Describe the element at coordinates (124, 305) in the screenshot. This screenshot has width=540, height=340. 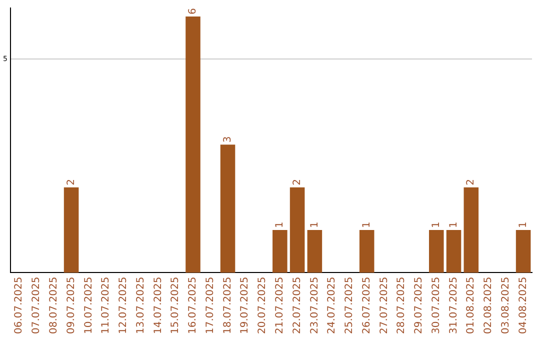
I see `x-tick-label: 12.07.2025` at that location.